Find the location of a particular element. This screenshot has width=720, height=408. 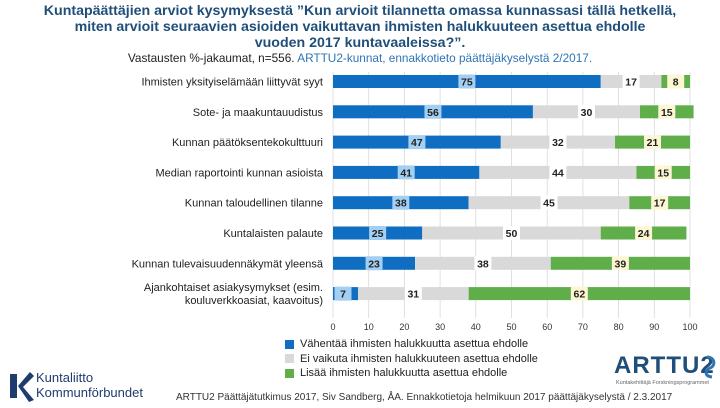

value-label: 7 is located at coordinates (343, 295).